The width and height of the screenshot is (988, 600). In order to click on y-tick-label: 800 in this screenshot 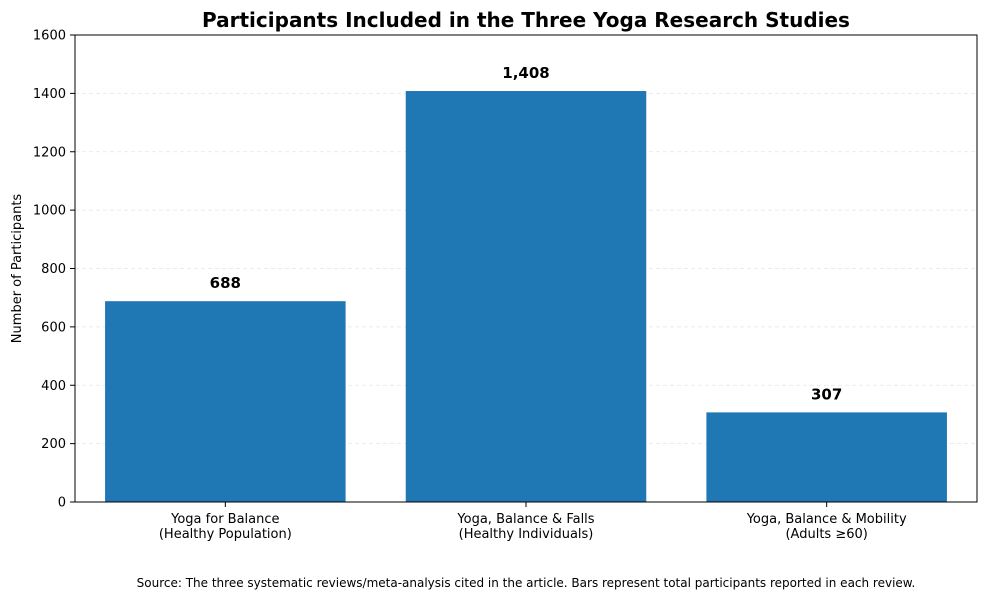, I will do `click(53, 269)`.